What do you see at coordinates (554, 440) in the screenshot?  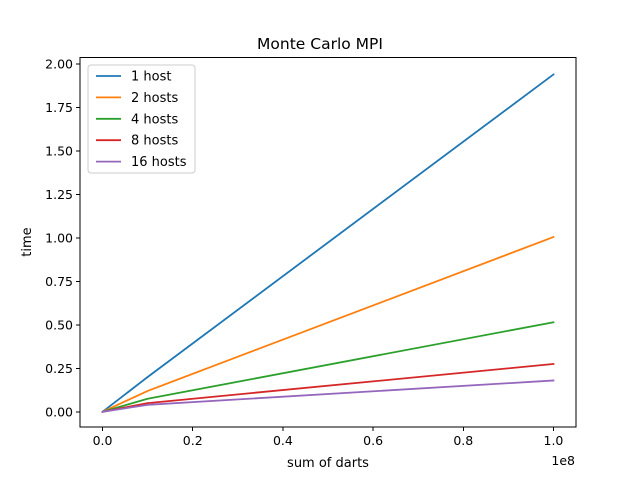 I see `x-tick-label: 1.0` at bounding box center [554, 440].